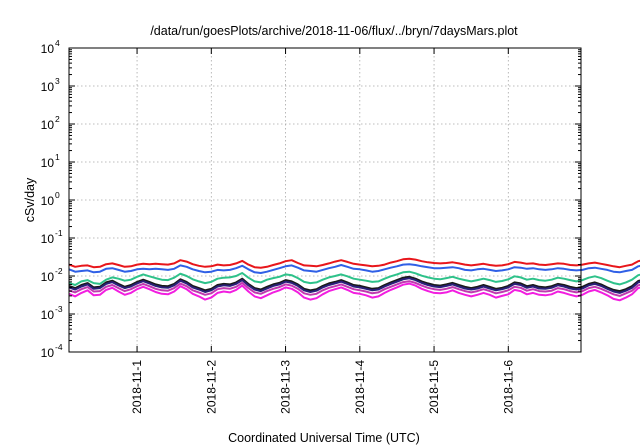 The image size is (640, 448). I want to click on data-series, so click(354, 279).